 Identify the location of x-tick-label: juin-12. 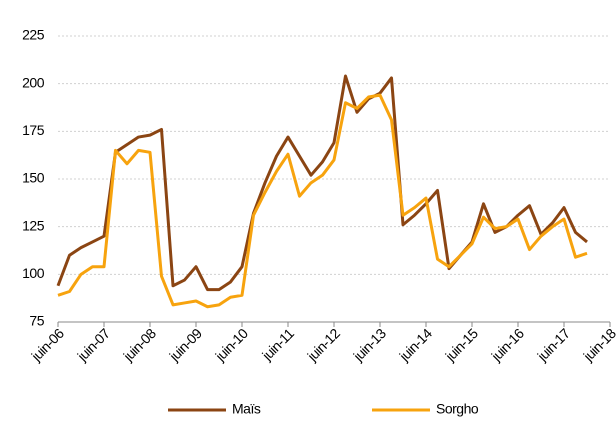
(323, 345).